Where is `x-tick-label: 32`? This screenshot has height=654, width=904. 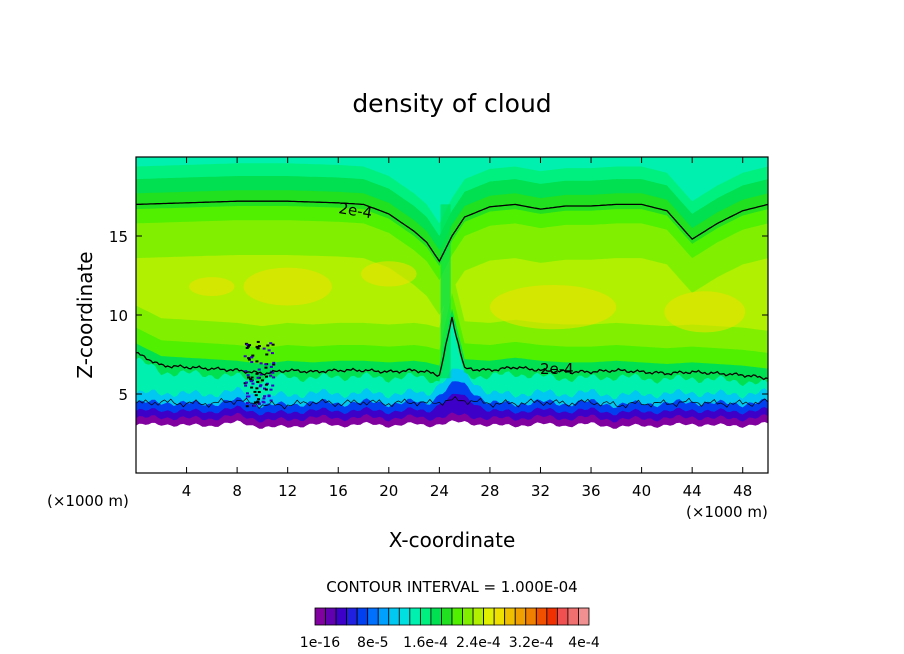 x-tick-label: 32 is located at coordinates (540, 491).